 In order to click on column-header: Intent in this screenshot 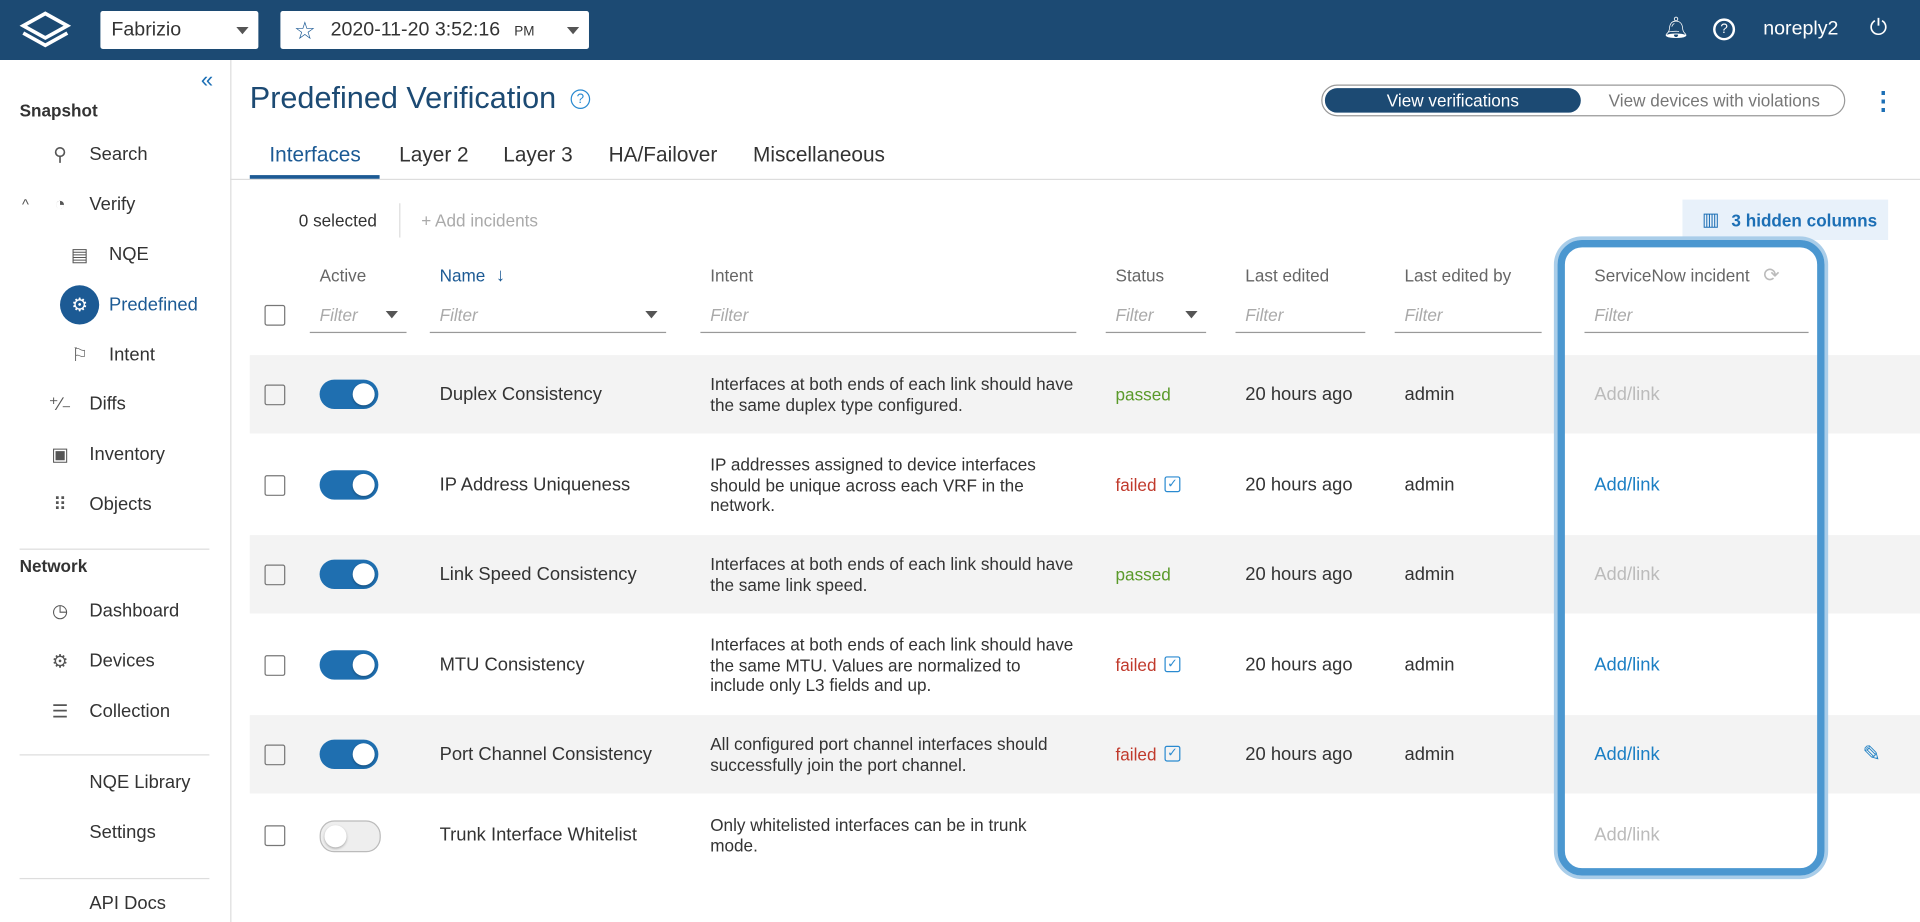, I will do `click(732, 275)`.